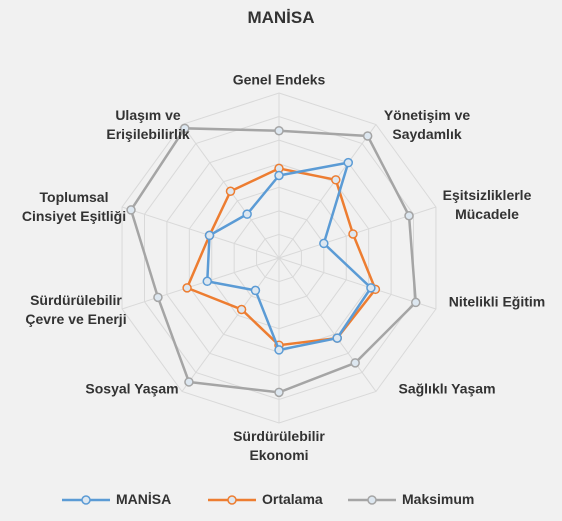 This screenshot has height=521, width=562. I want to click on axis-label: Eşitsizliklerle Mücadele, so click(487, 204).